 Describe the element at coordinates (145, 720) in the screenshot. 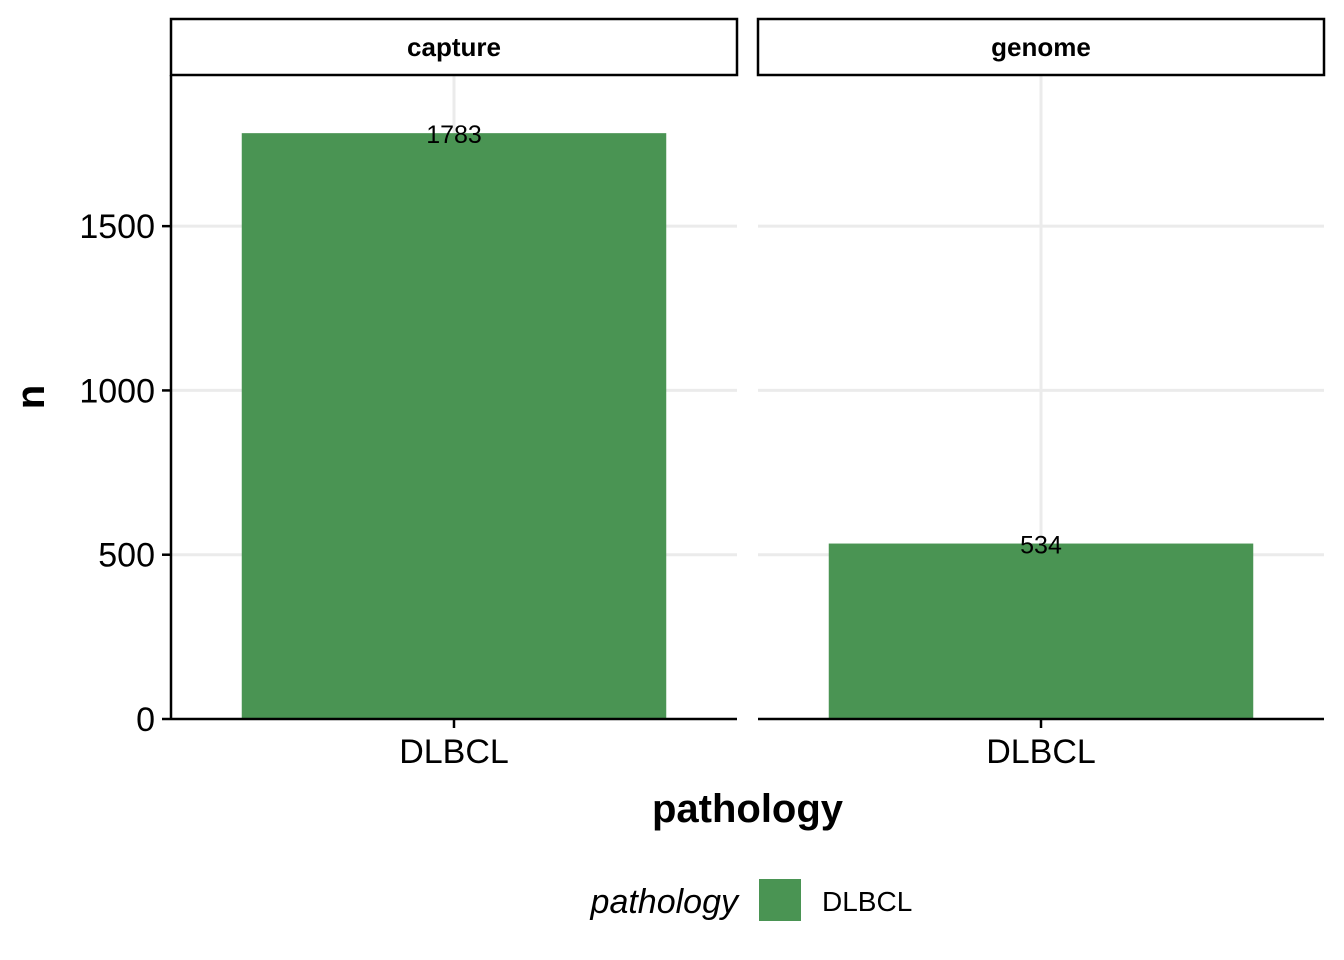

I see `y-tick-label: 0` at that location.